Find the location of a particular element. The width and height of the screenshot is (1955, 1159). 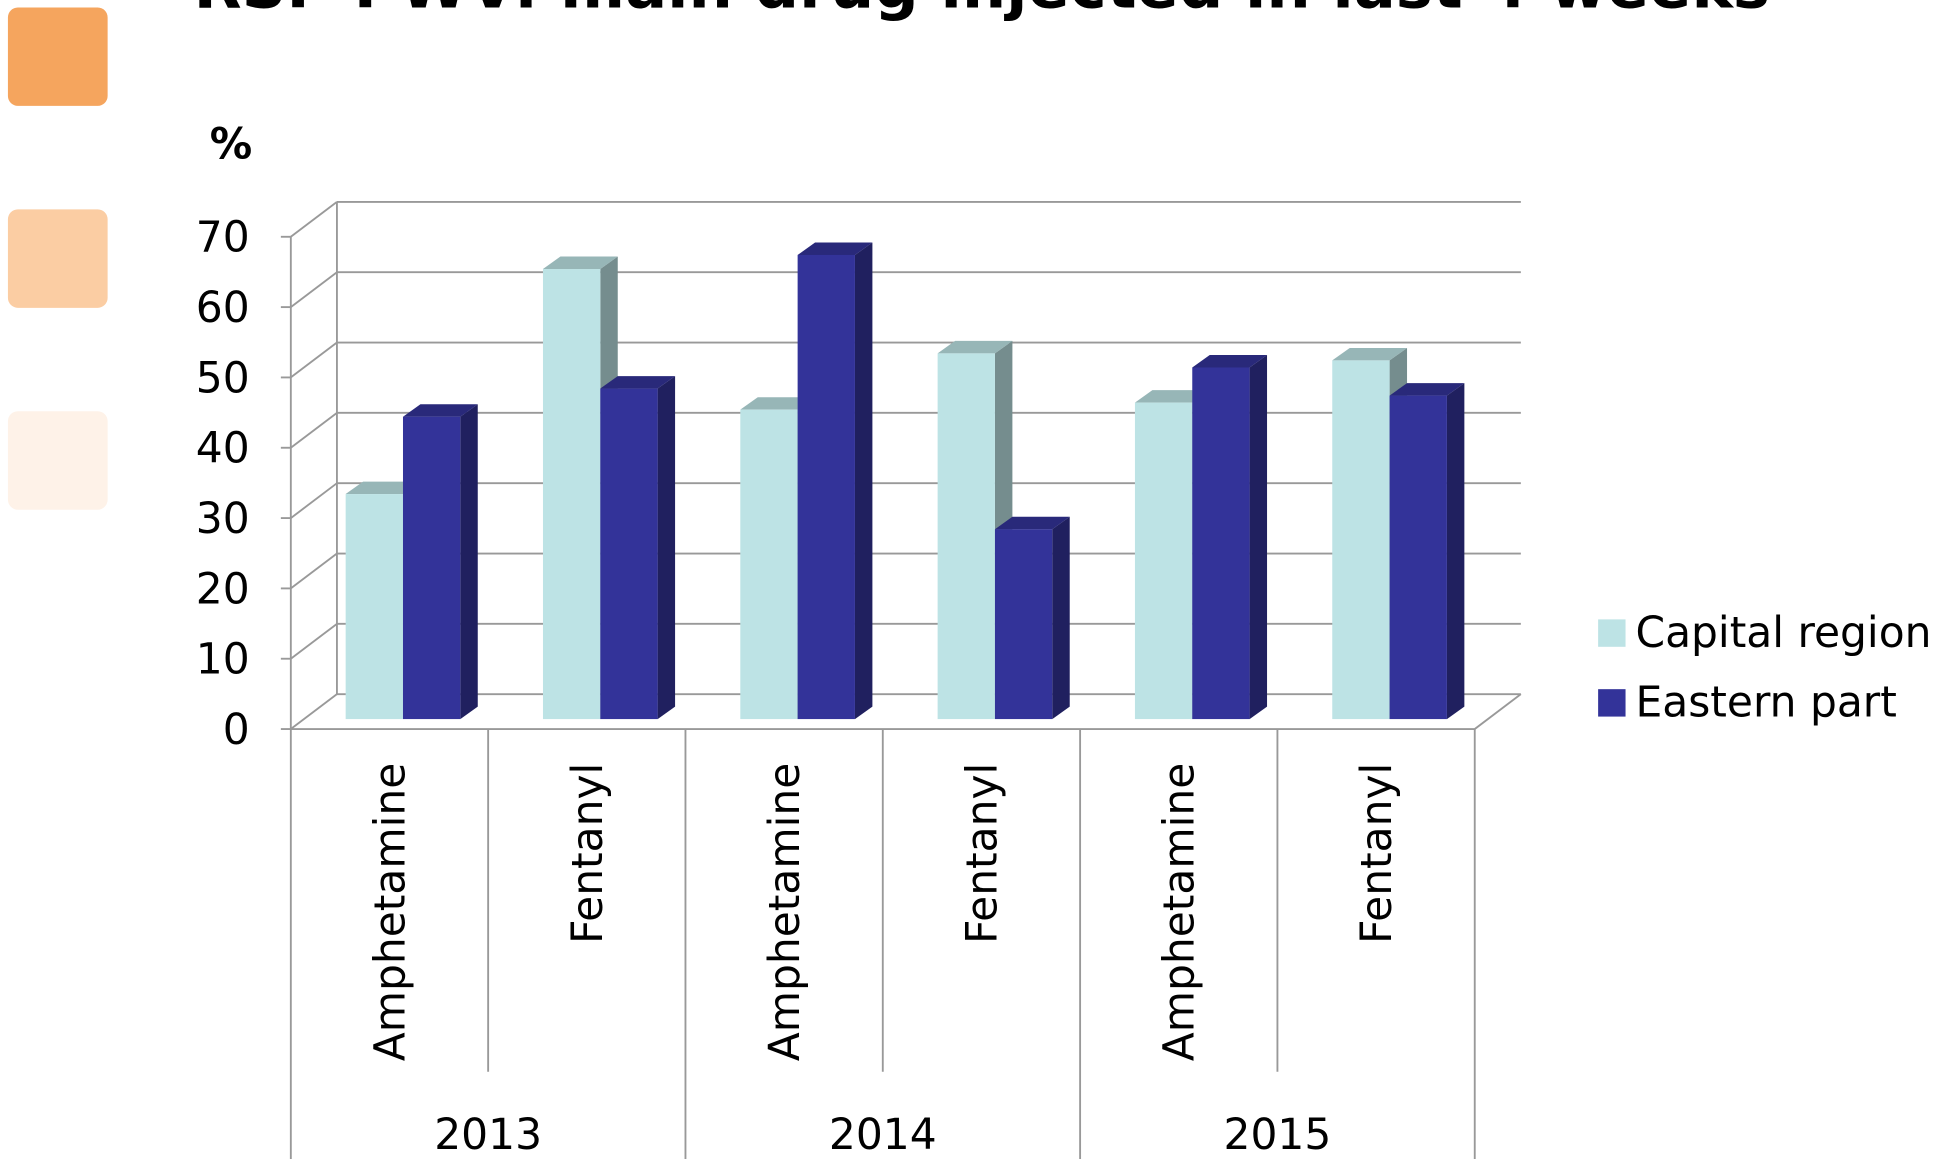

y-axis-label: % is located at coordinates (231, 143).